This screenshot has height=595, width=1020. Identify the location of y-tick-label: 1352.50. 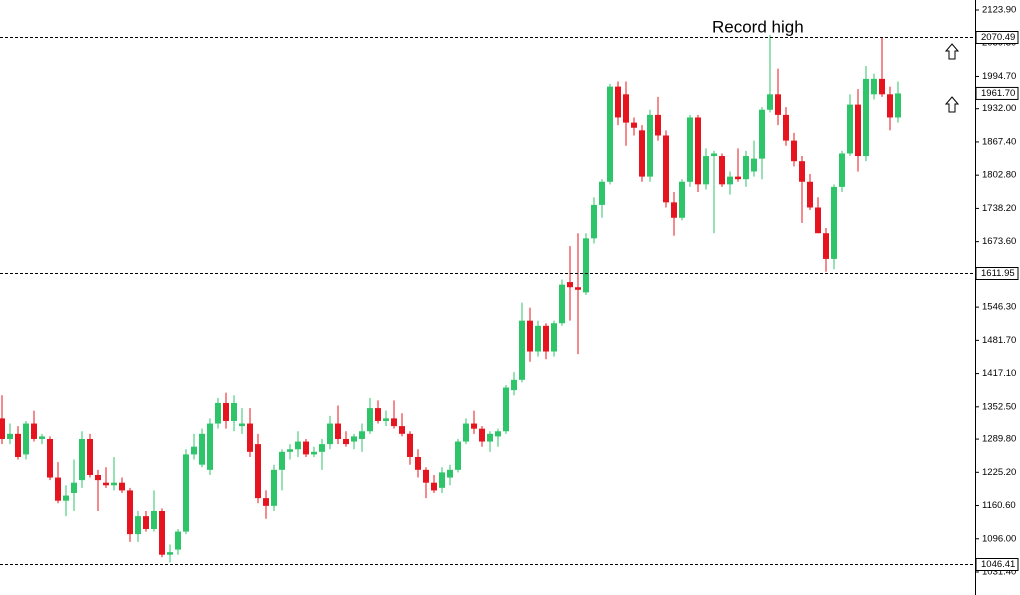
(999, 406).